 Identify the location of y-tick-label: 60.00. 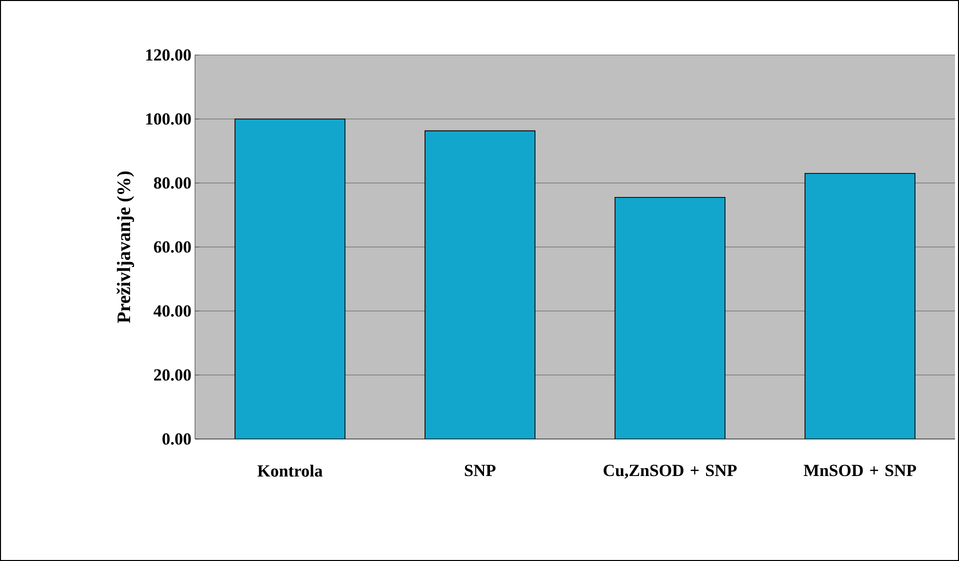
(172, 247).